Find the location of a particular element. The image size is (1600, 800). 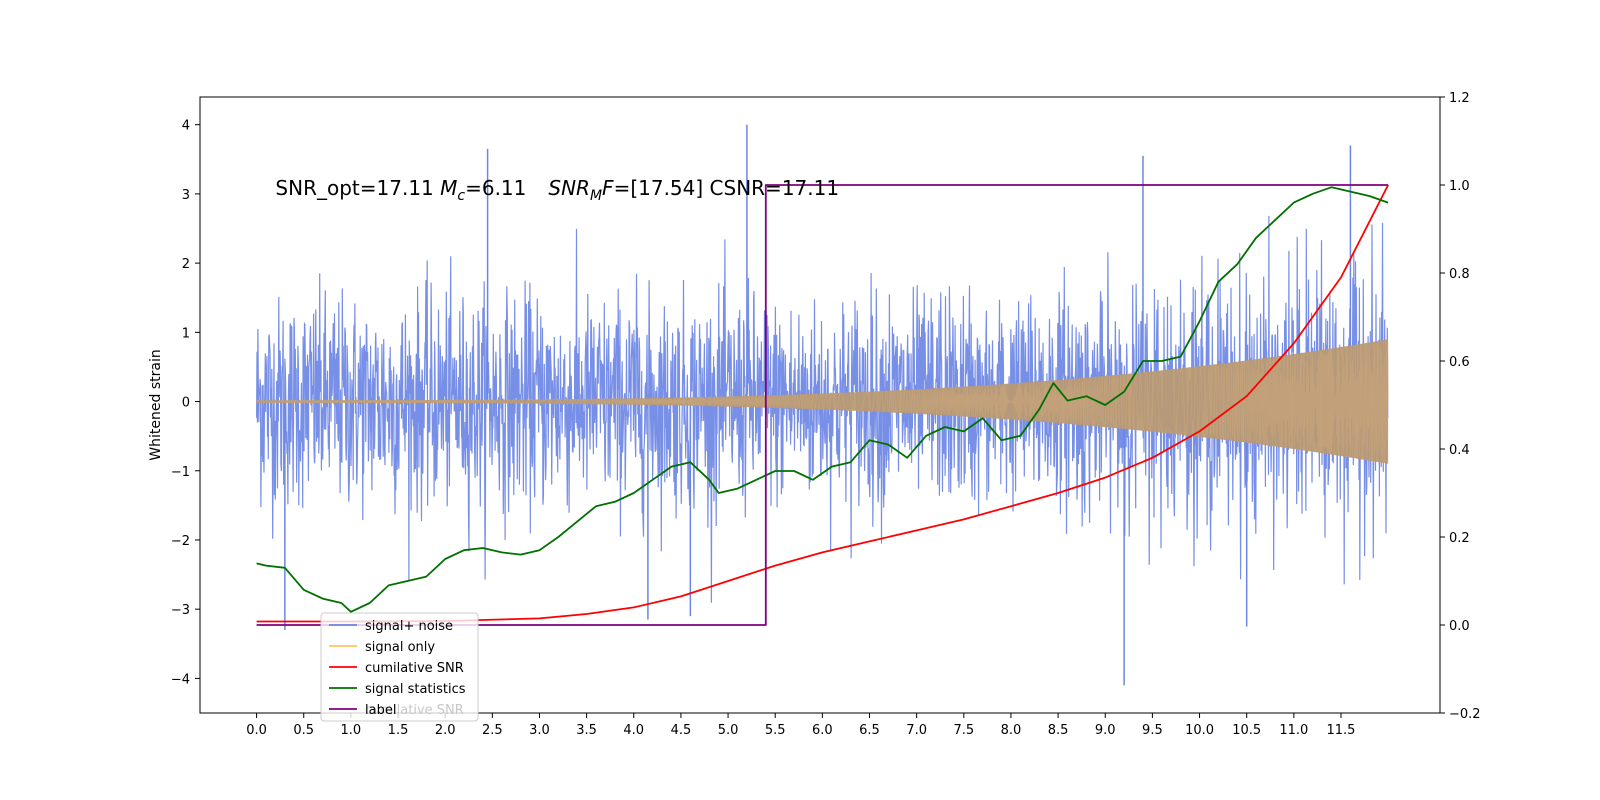

y-right-tick-label: 1.2 is located at coordinates (1459, 98).